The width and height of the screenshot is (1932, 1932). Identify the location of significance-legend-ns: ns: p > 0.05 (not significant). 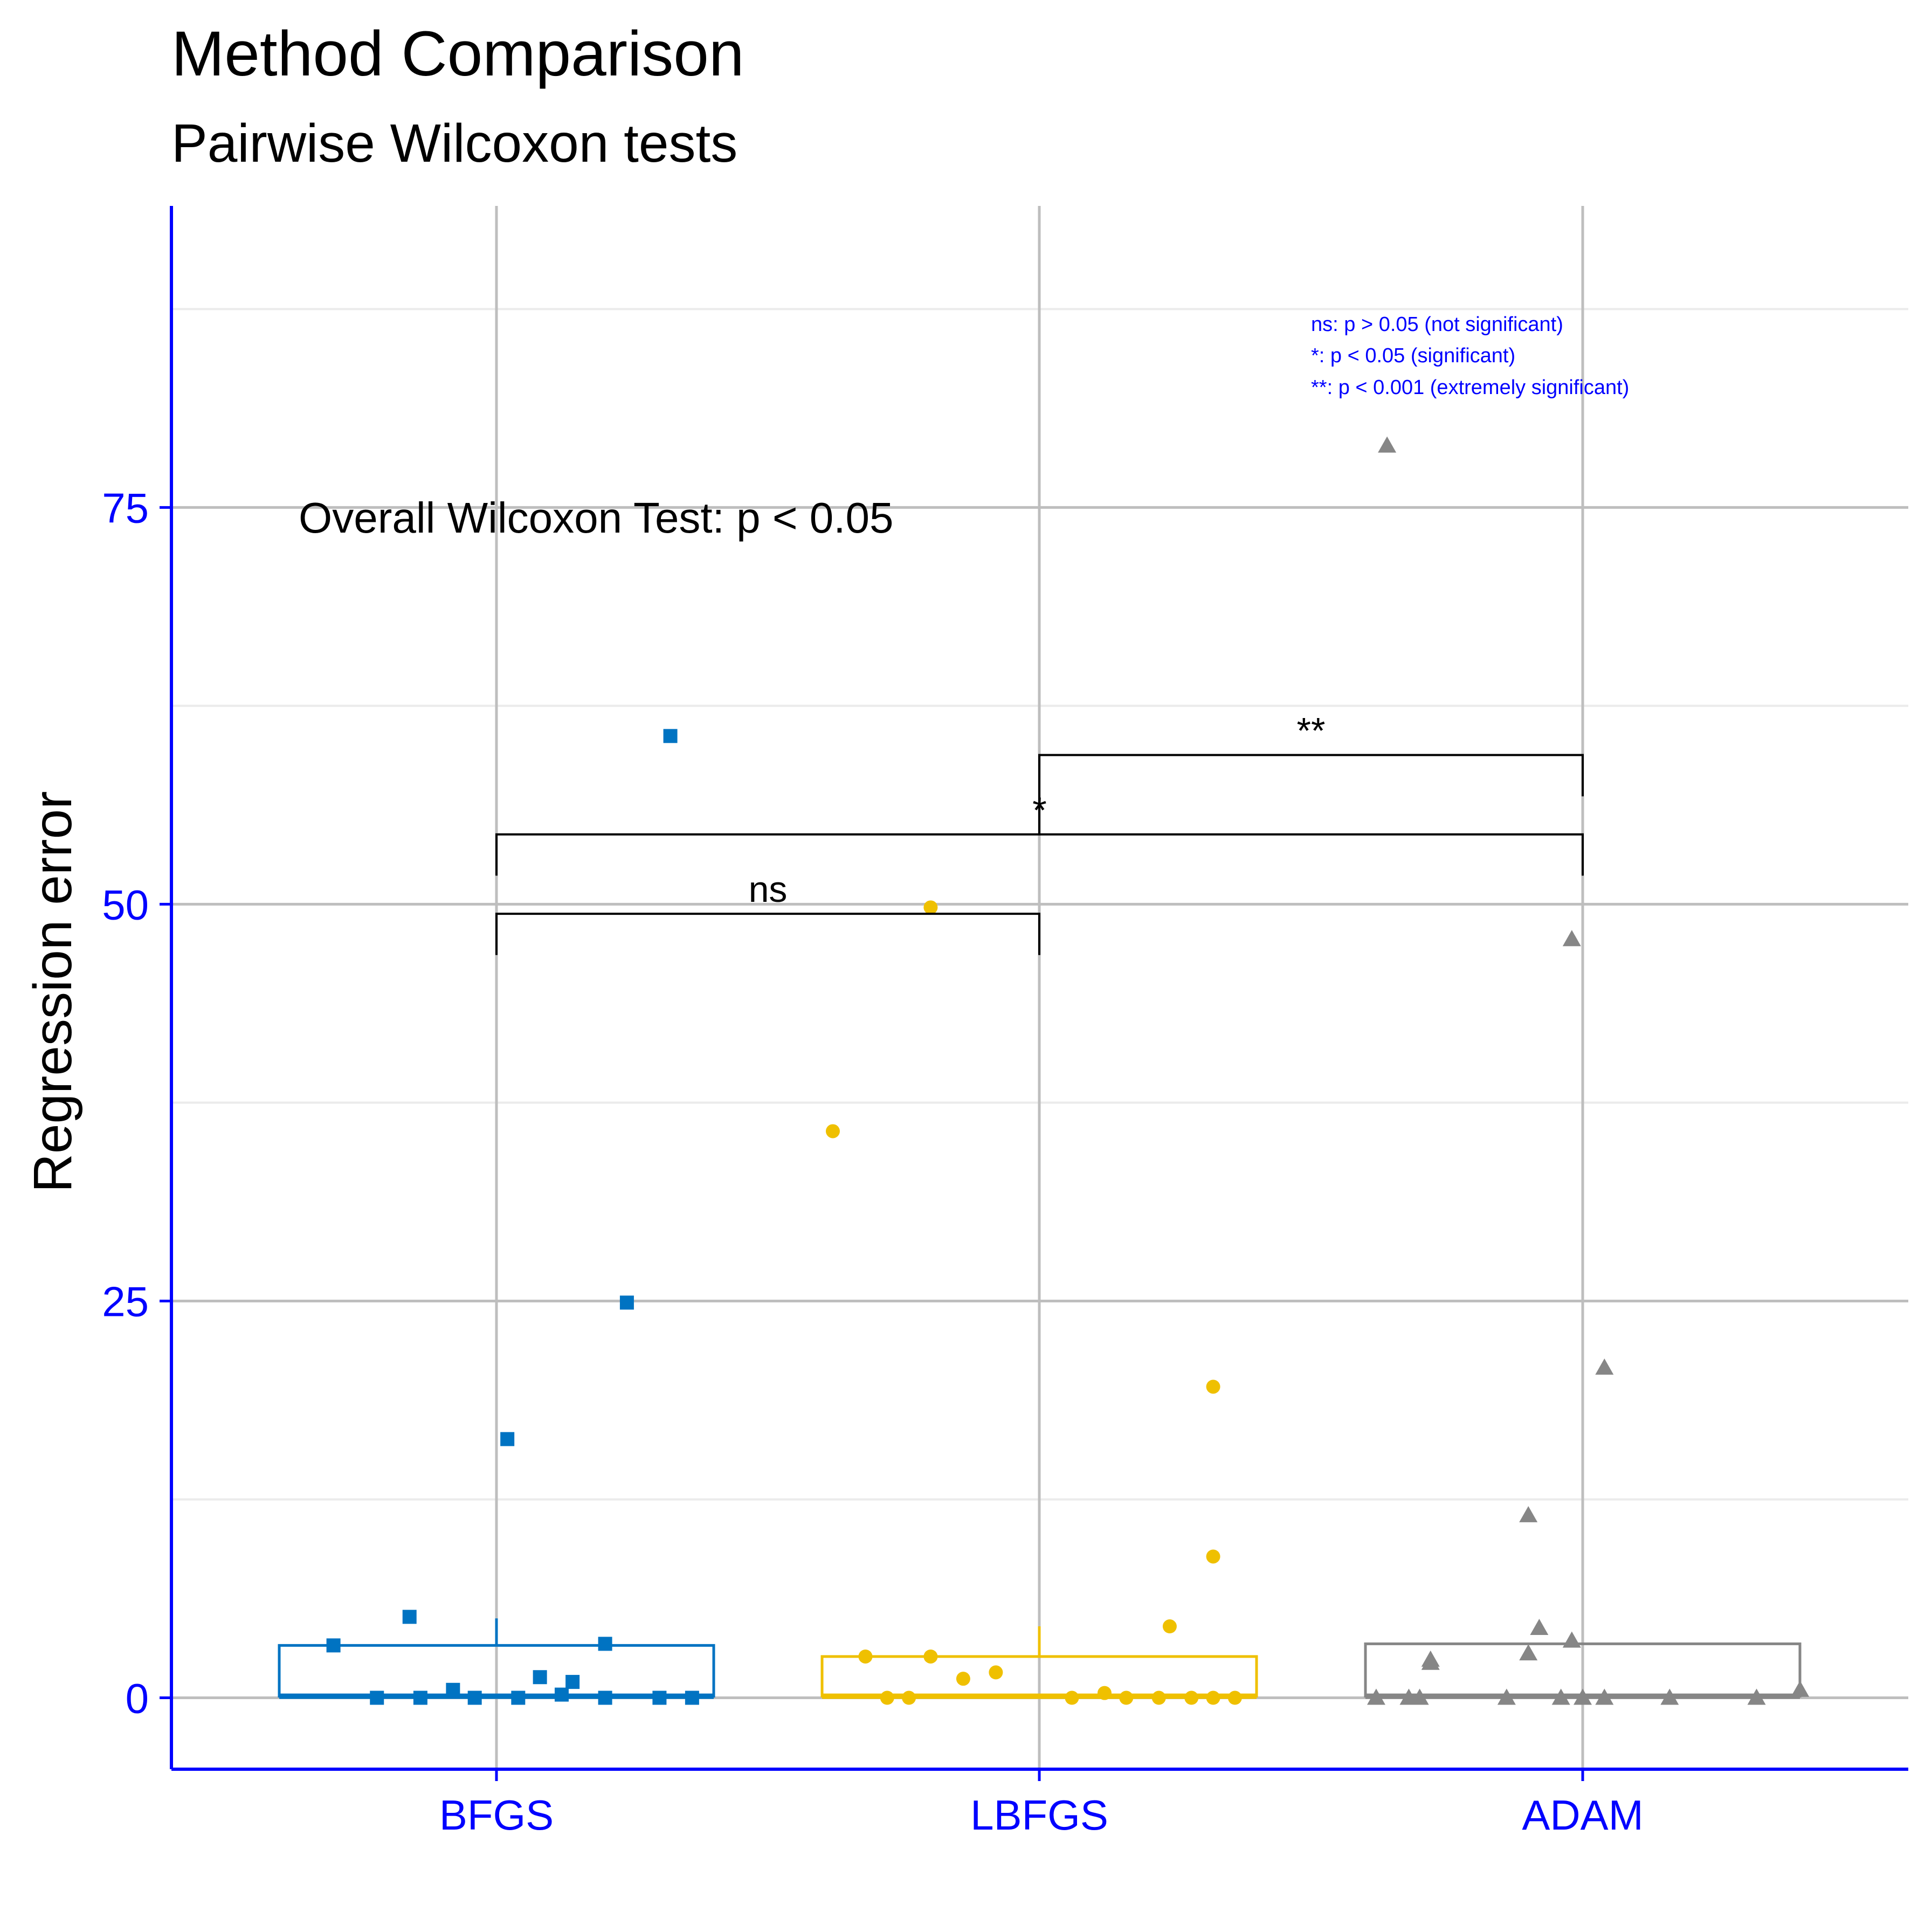
(1437, 324).